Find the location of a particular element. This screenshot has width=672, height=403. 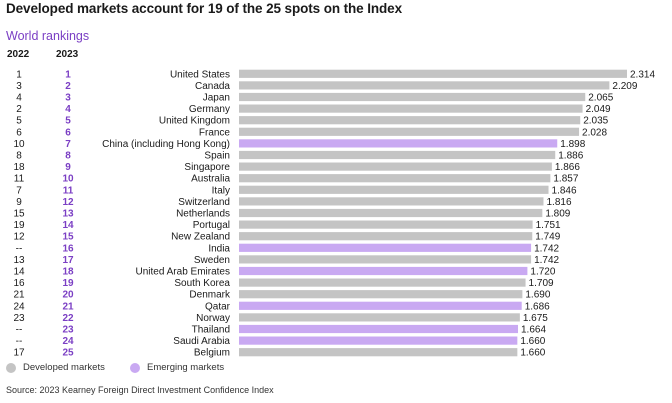

country-label: Italy is located at coordinates (221, 190).